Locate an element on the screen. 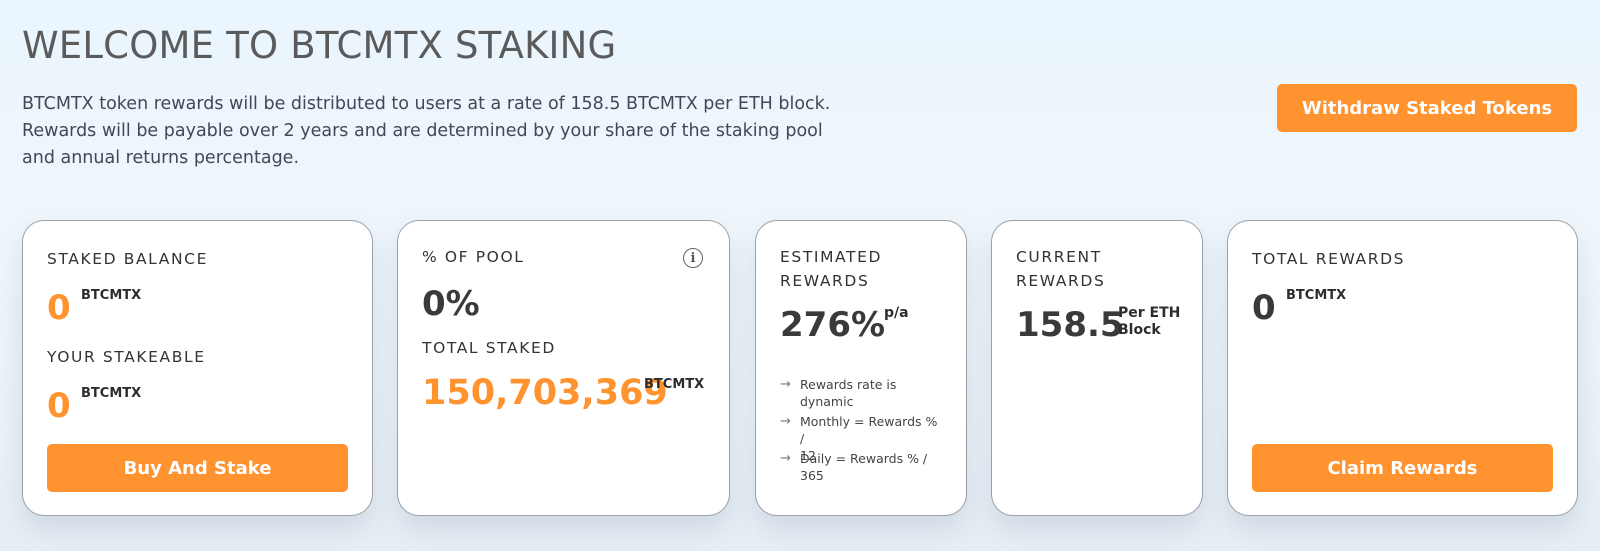 This screenshot has width=1600, height=551. total-staked-unit: BTCMTX is located at coordinates (674, 384).